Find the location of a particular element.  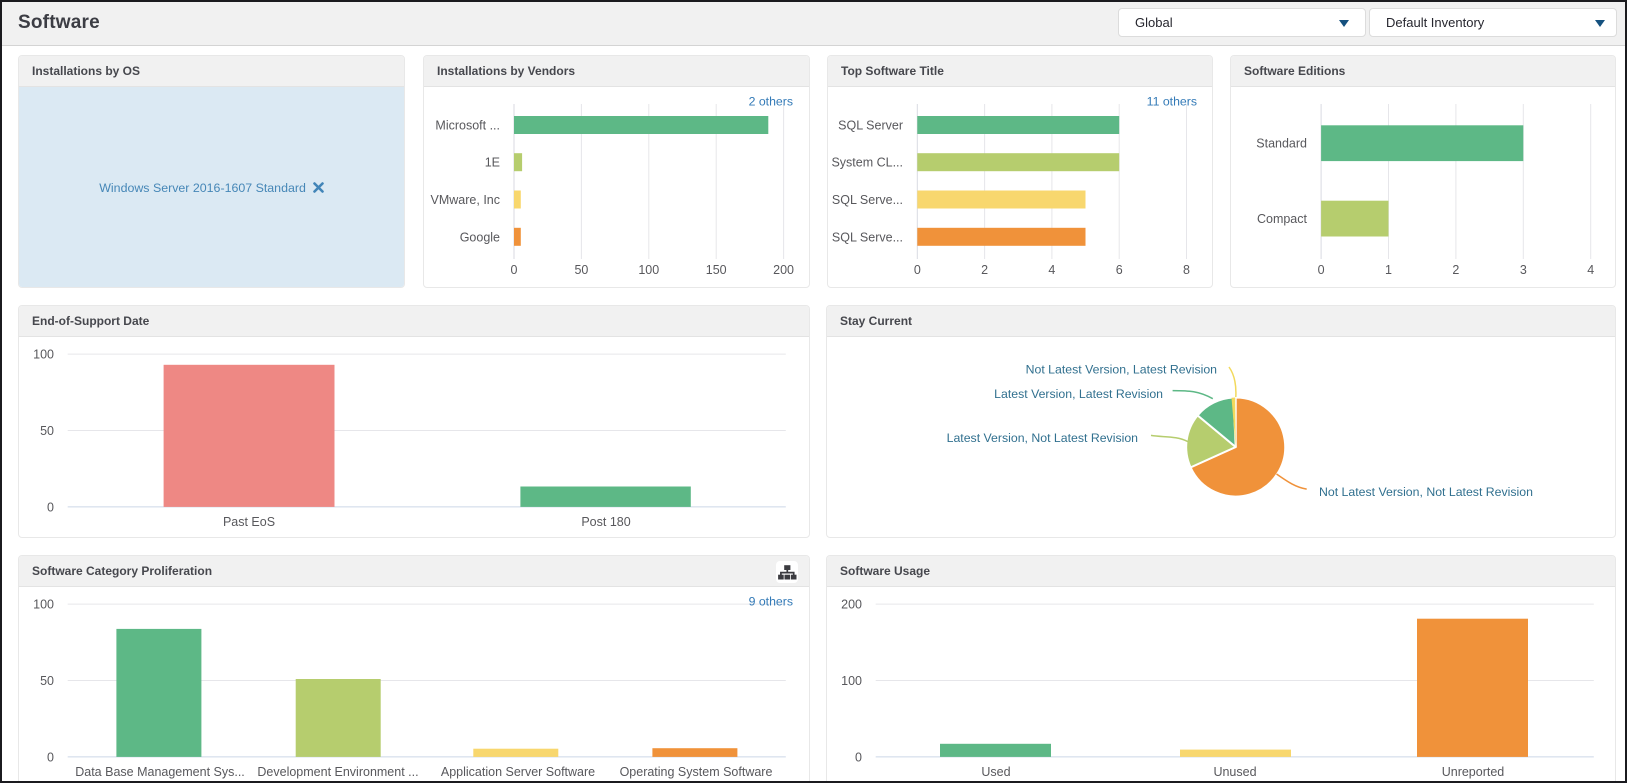

svg-text: 3 is located at coordinates (1523, 270).